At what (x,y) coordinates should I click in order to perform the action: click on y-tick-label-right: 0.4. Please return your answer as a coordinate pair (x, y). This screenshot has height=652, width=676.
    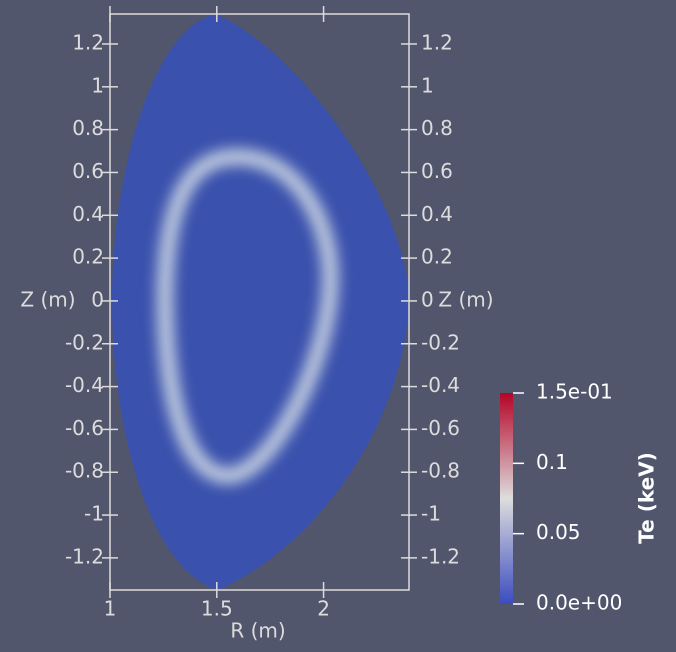
    Looking at the image, I should click on (437, 214).